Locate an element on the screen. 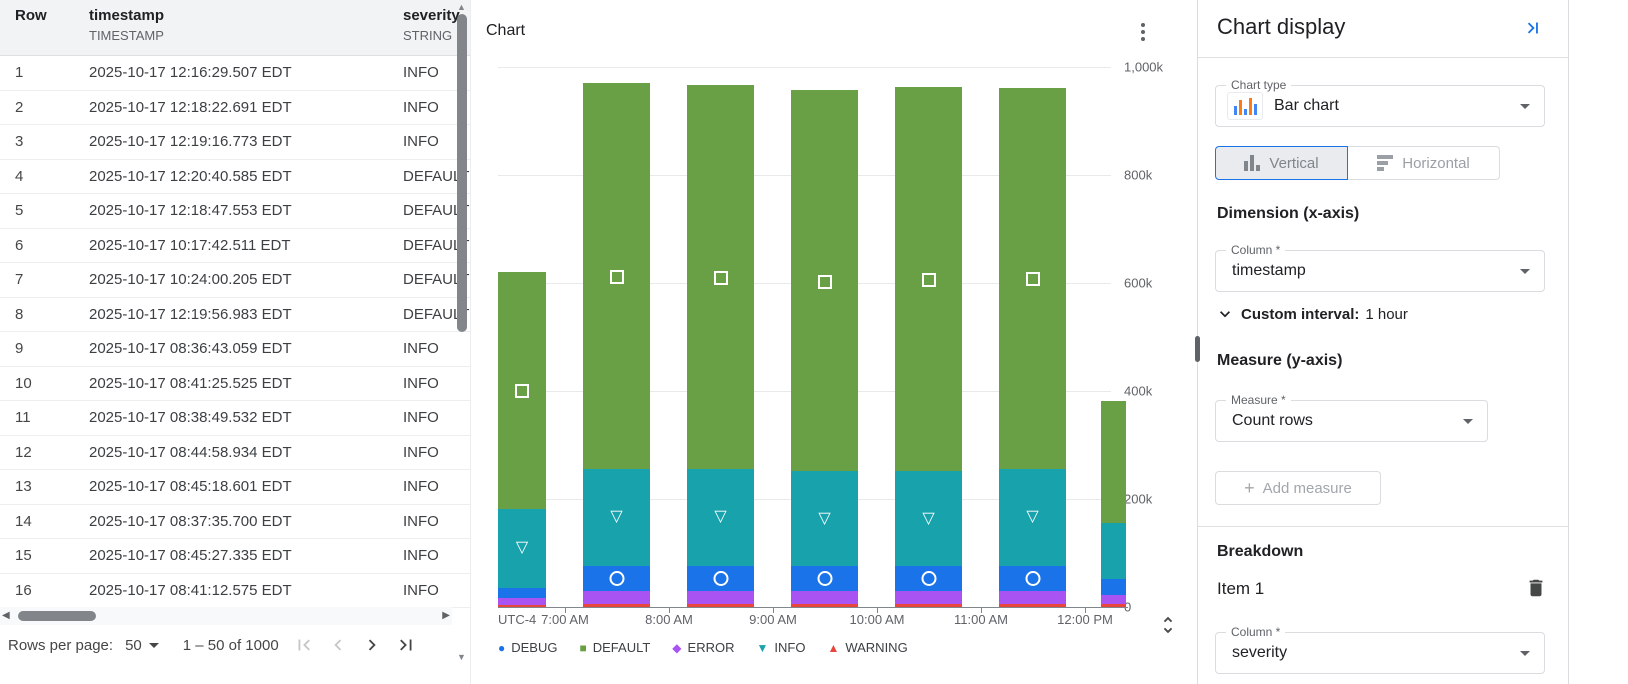 Image resolution: width=1628 pixels, height=684 pixels. add-measure-button: + Add measure is located at coordinates (1298, 488).